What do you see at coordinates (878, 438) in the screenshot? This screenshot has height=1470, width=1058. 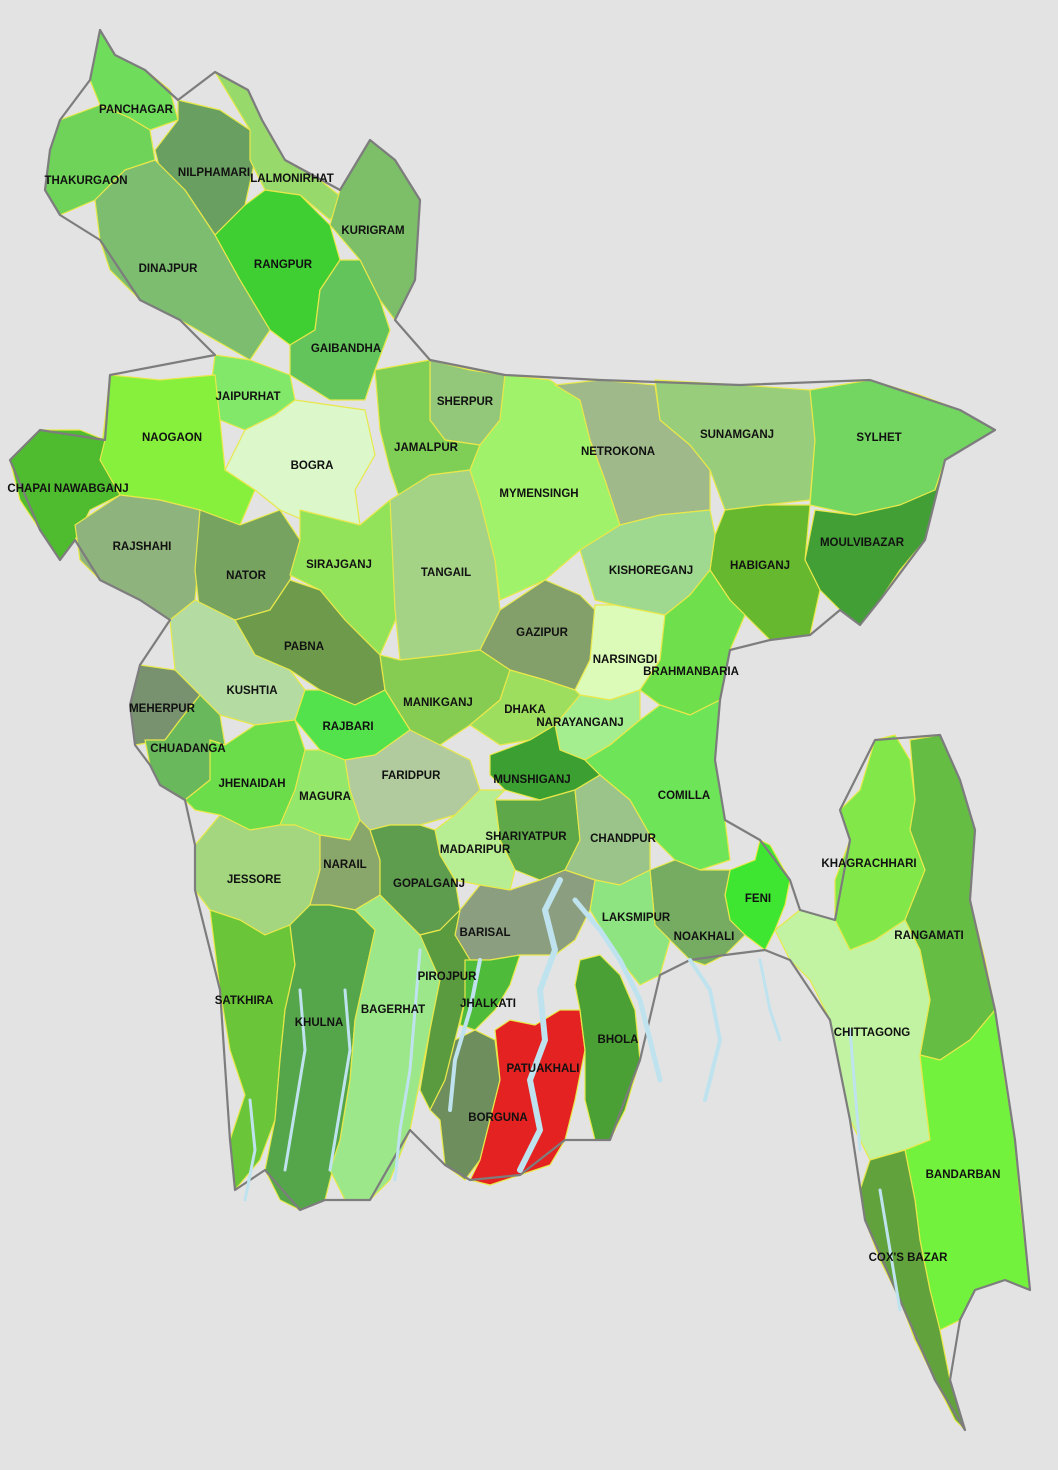 I see `label-sylhet: SYLHET` at bounding box center [878, 438].